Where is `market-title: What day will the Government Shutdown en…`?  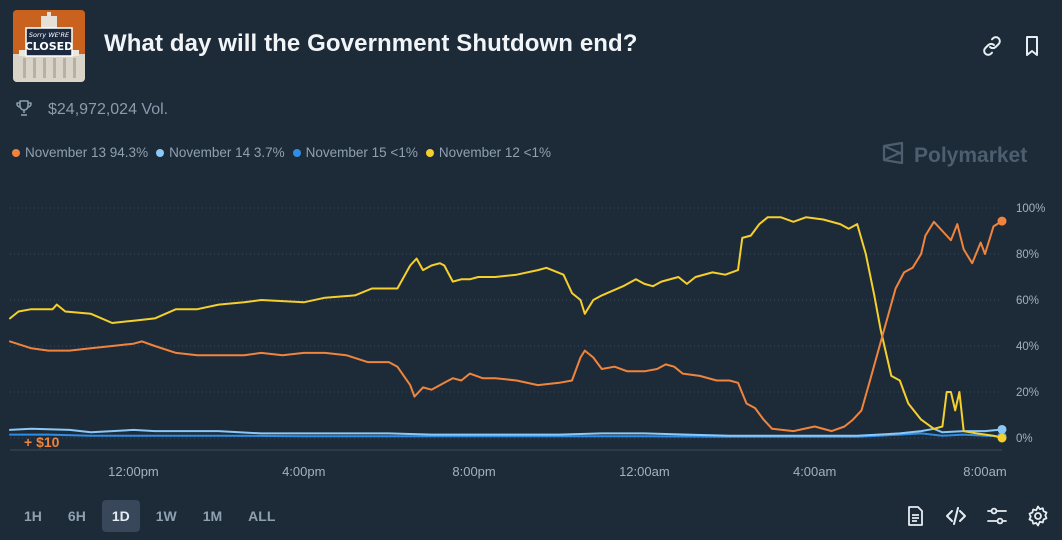
market-title: What day will the Government Shutdown en… is located at coordinates (371, 43).